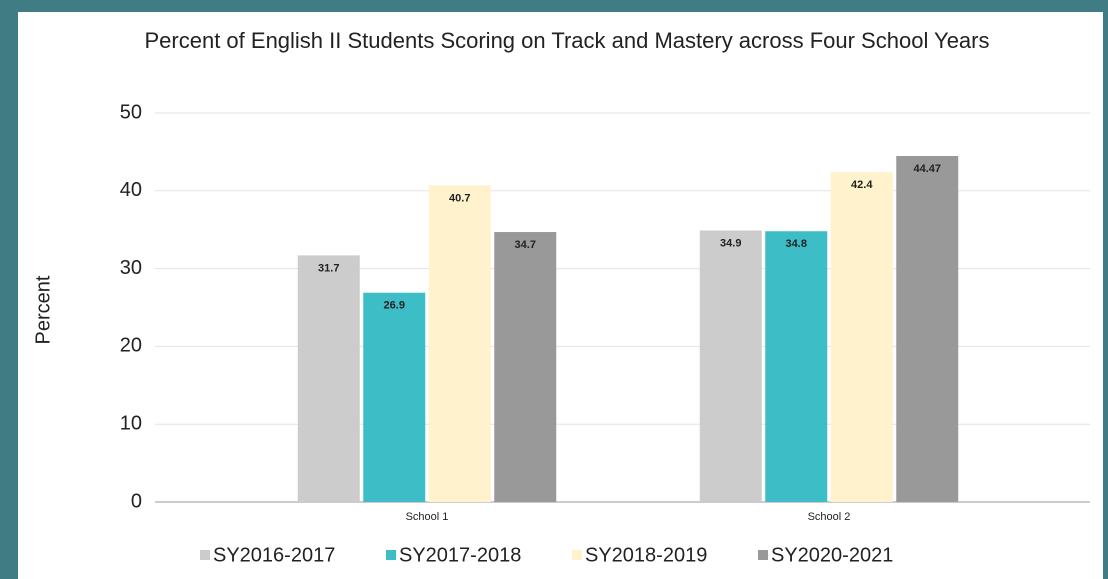 The height and width of the screenshot is (579, 1108). What do you see at coordinates (525, 245) in the screenshot?
I see `value-label: 34.7` at bounding box center [525, 245].